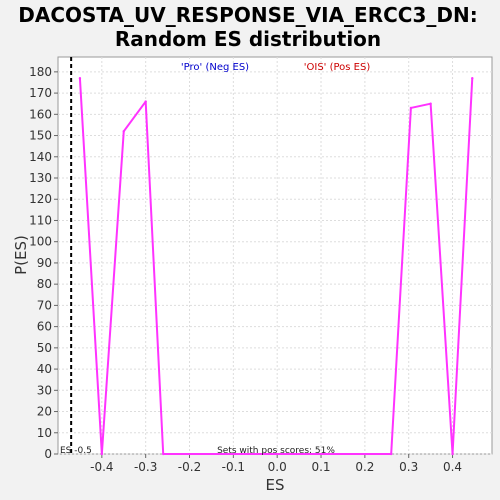  Describe the element at coordinates (40, 178) in the screenshot. I see `y-tick-label: 130` at that location.